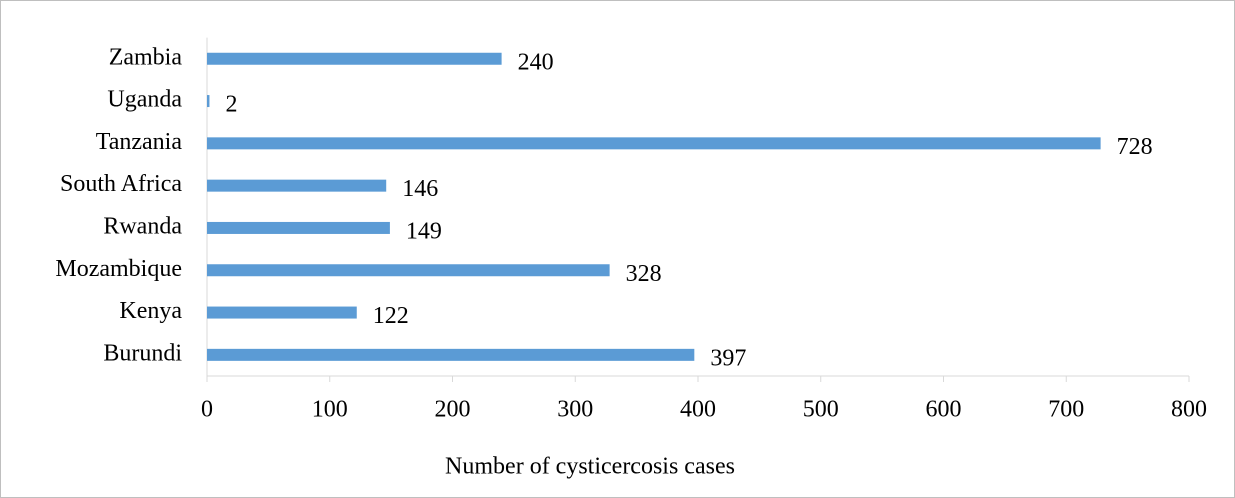 The height and width of the screenshot is (498, 1235). I want to click on x-axis-title: Number of cysticercosis cases, so click(590, 467).